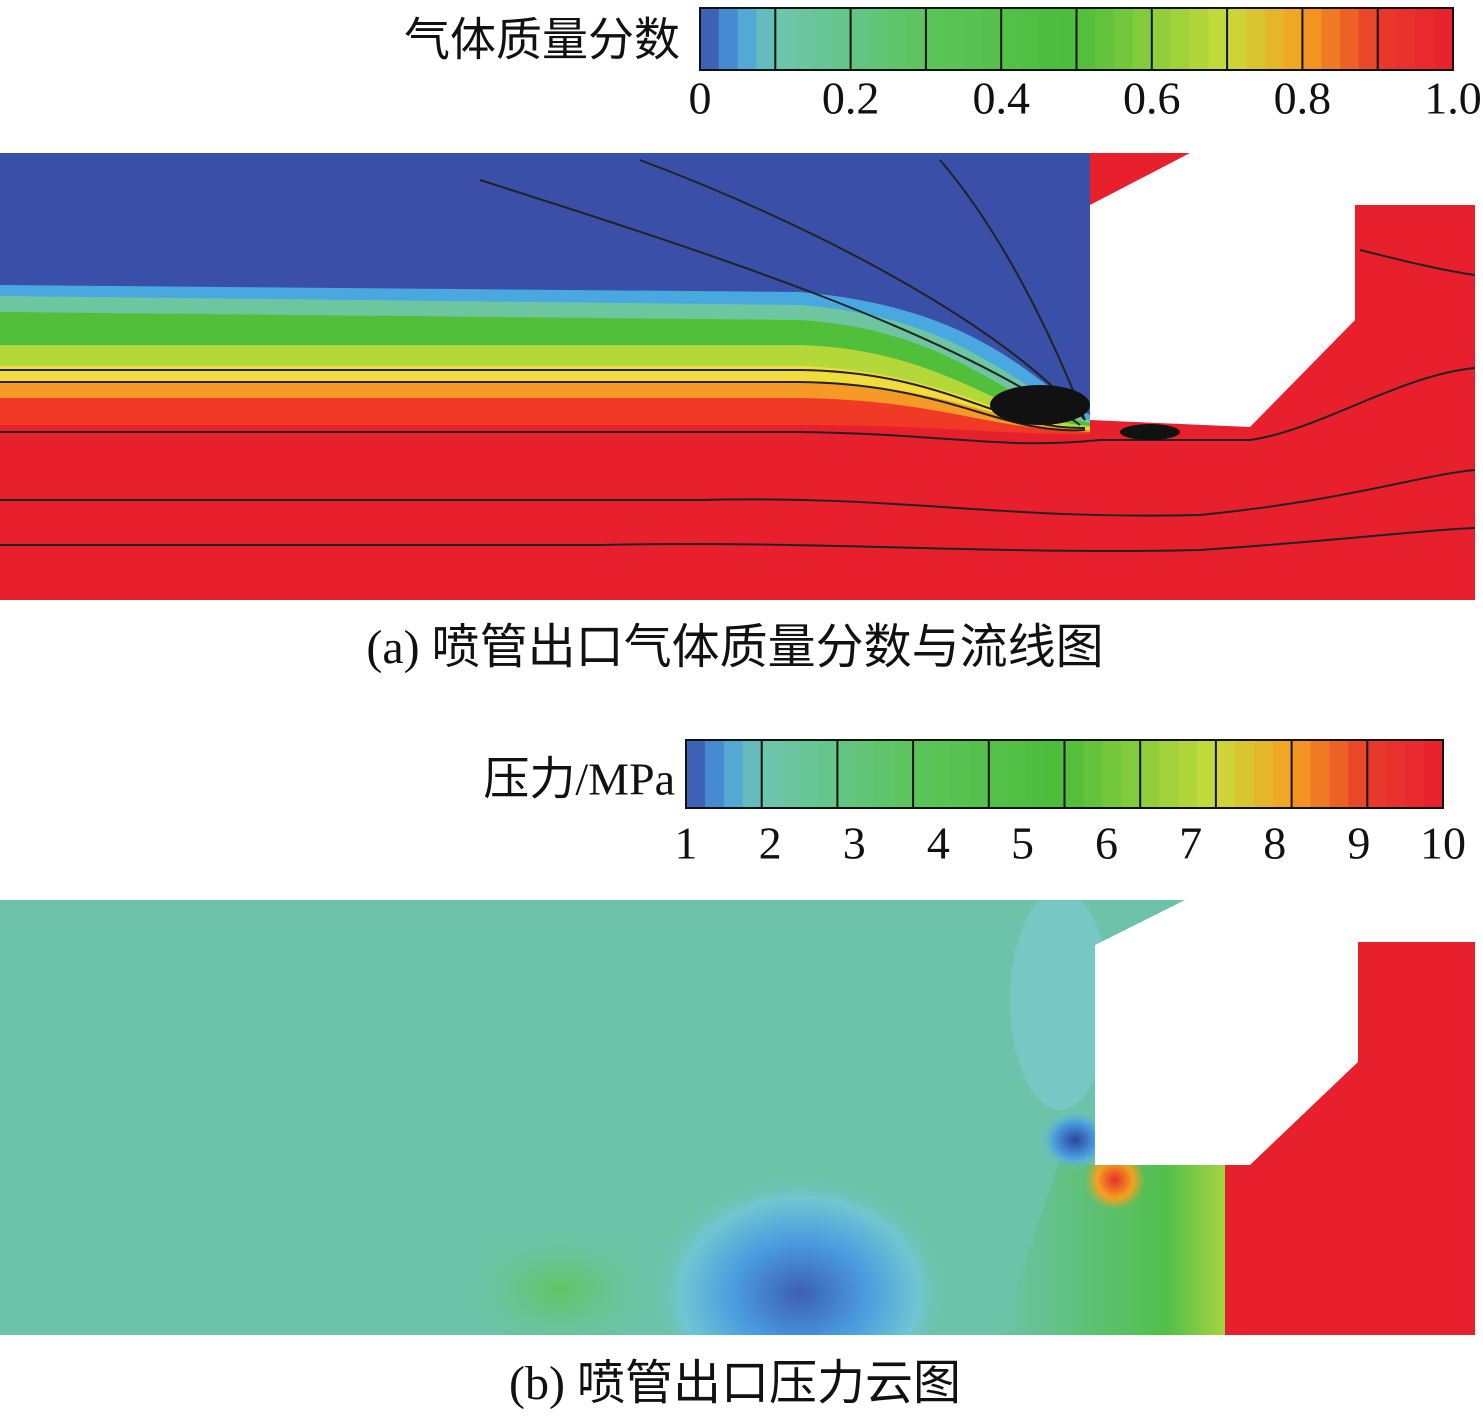 The width and height of the screenshot is (1483, 1425). What do you see at coordinates (1303, 98) in the screenshot?
I see `colorbar-tick-label: 0.8` at bounding box center [1303, 98].